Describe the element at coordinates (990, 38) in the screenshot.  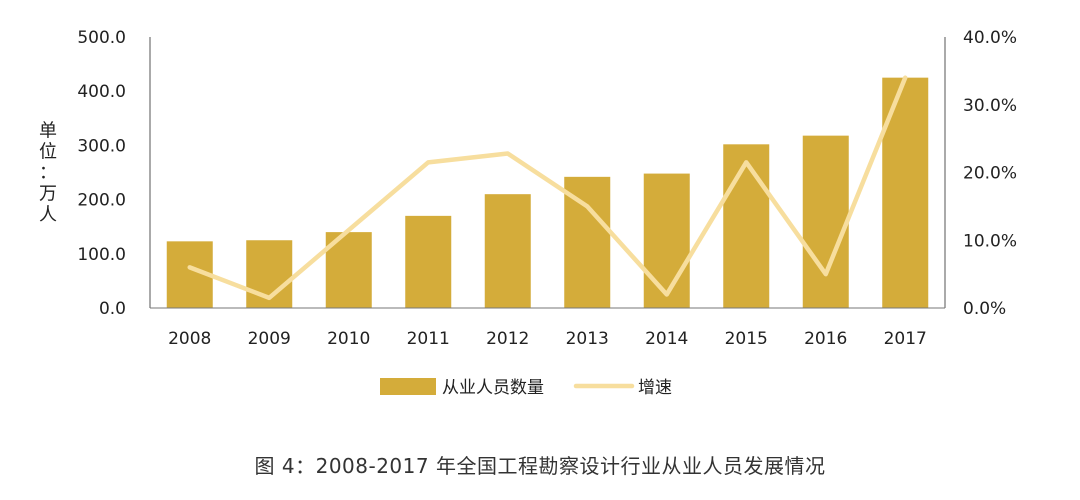
I see `right-tick-label: 40.0%` at that location.